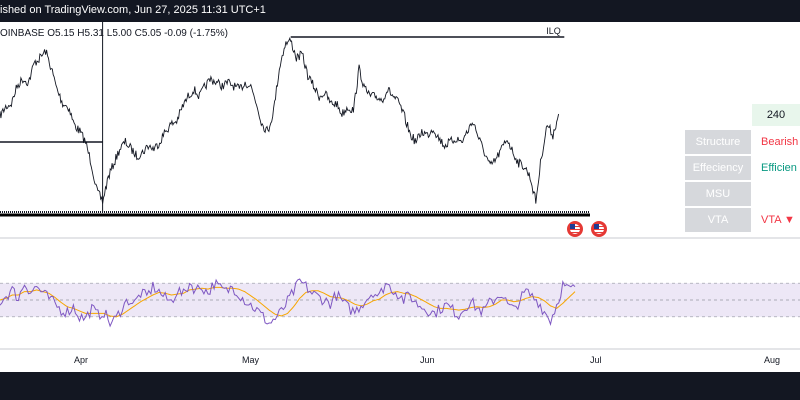  What do you see at coordinates (718, 220) in the screenshot?
I see `widget-label-vta: VTA` at bounding box center [718, 220].